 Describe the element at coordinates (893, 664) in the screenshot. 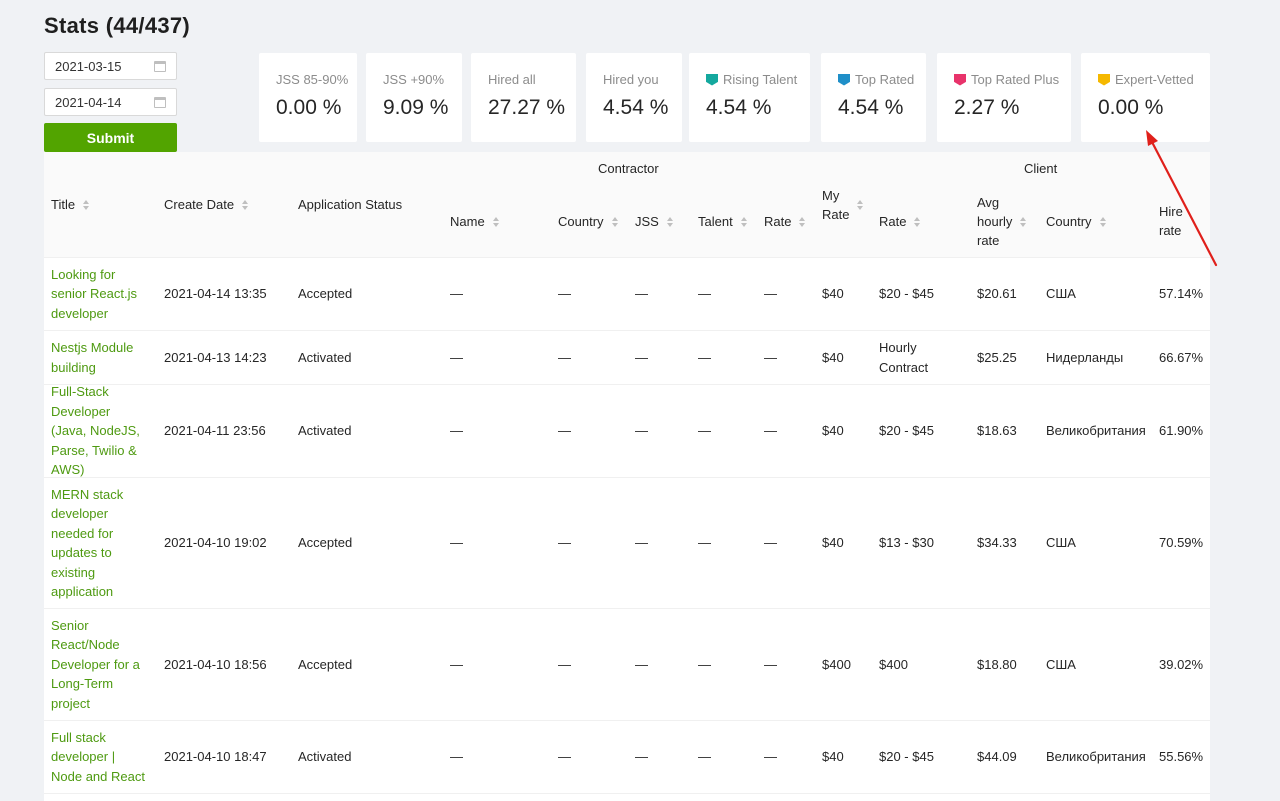

I see `client-rate-cell: $400` at that location.